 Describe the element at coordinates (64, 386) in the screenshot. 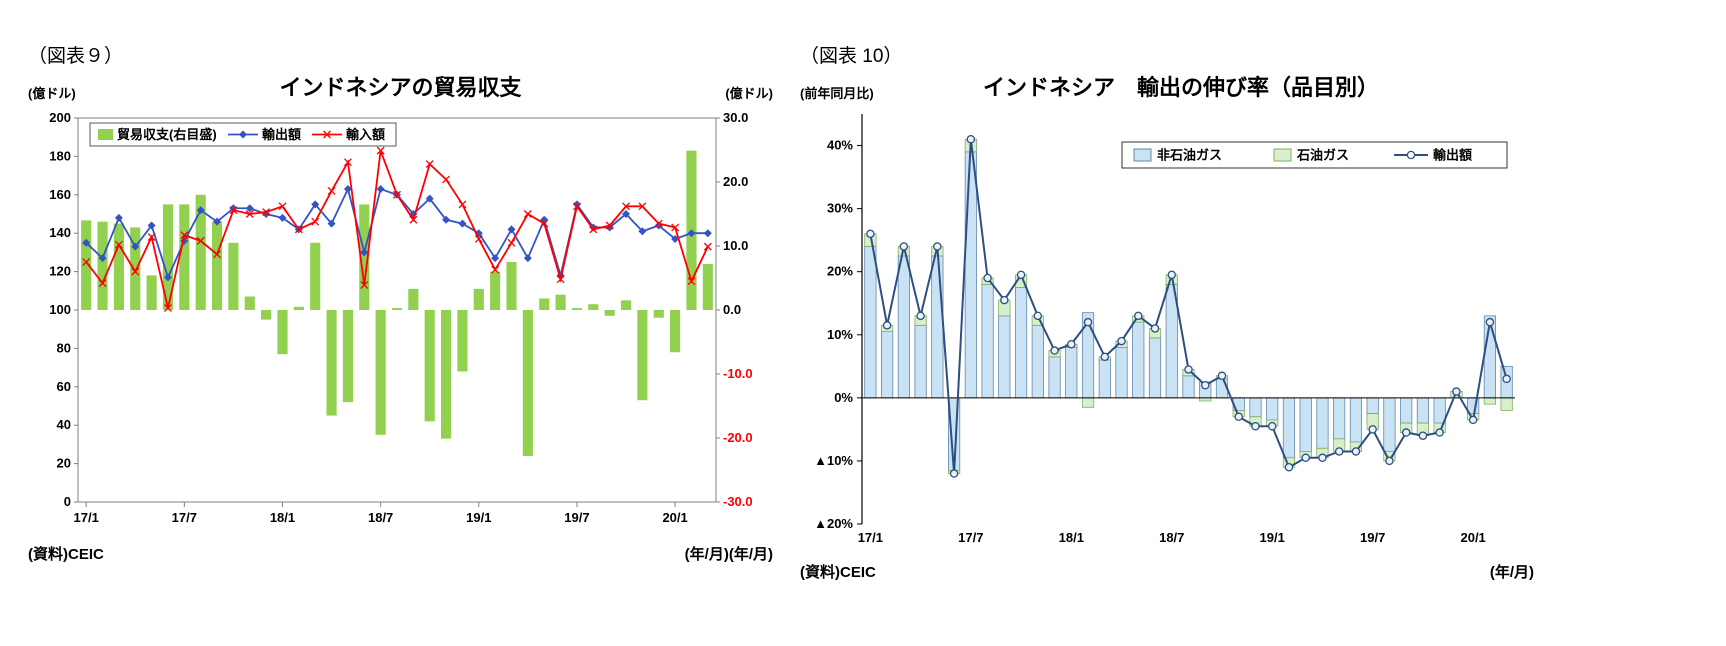

I see `svg-text: 60` at that location.